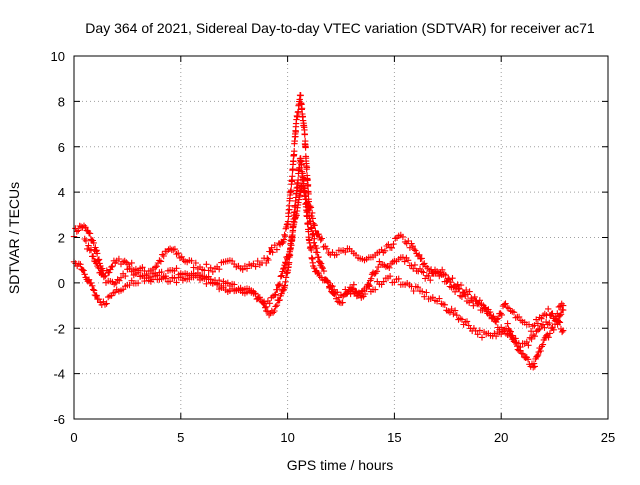  What do you see at coordinates (61, 101) in the screenshot?
I see `y-tick-label: 8` at bounding box center [61, 101].